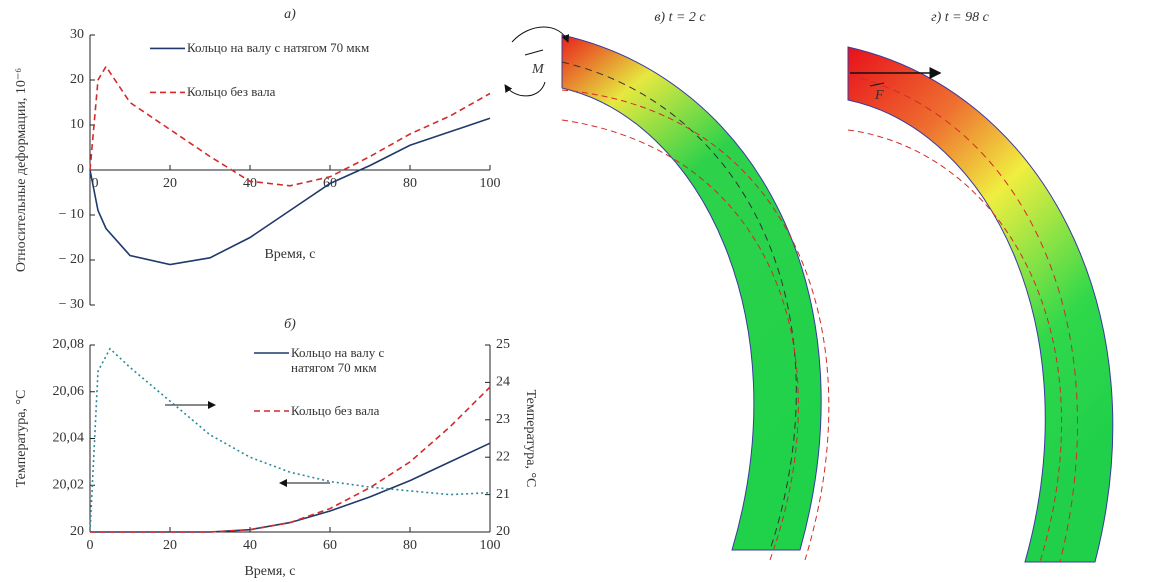 This screenshot has width=1150, height=582. Describe the element at coordinates (503, 456) in the screenshot. I see `y2-tick-label: 22` at that location.